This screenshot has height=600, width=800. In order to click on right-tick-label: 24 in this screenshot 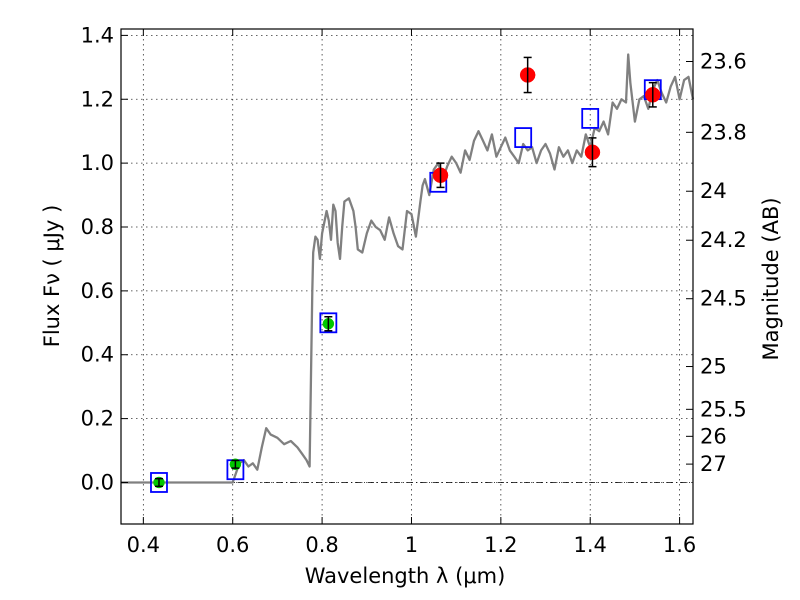, I will do `click(713, 191)`.